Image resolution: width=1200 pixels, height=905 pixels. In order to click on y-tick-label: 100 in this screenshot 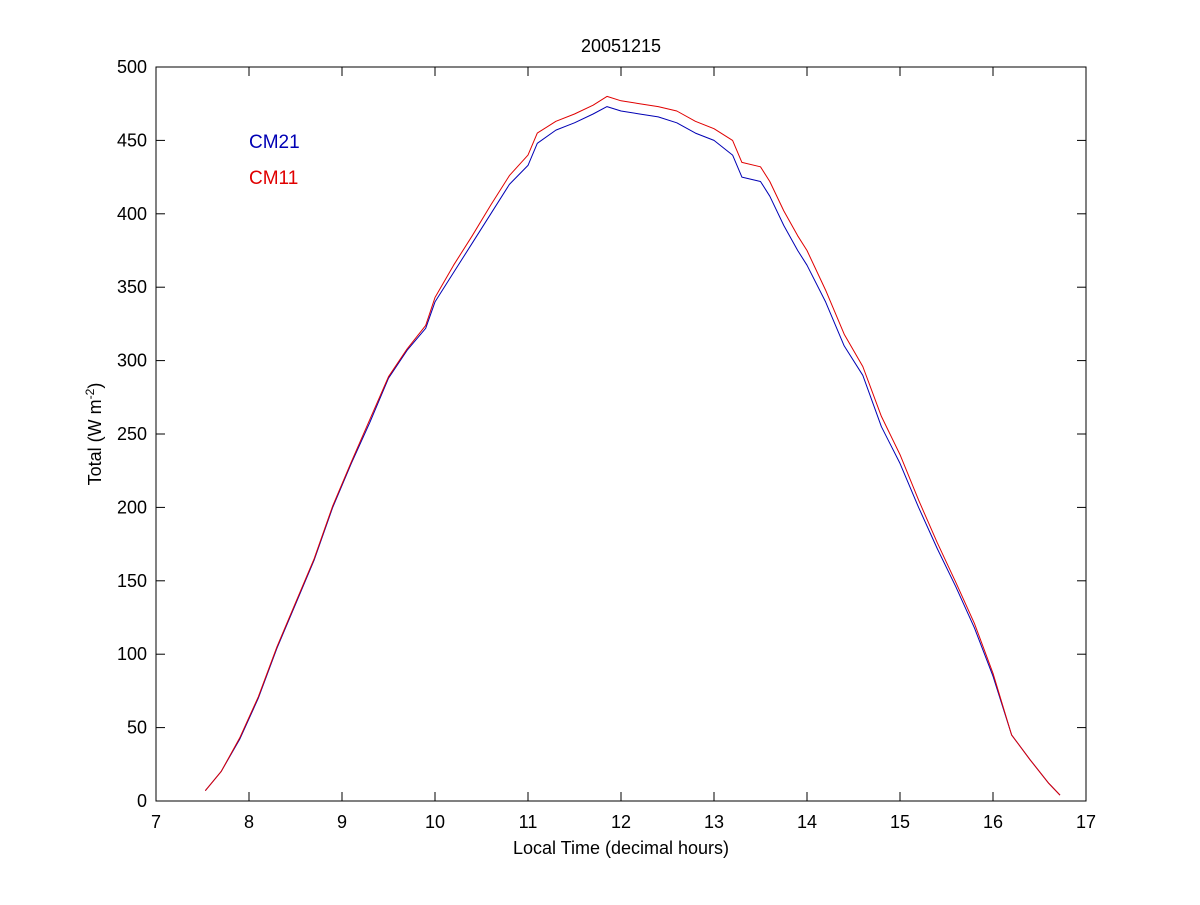, I will do `click(132, 654)`.